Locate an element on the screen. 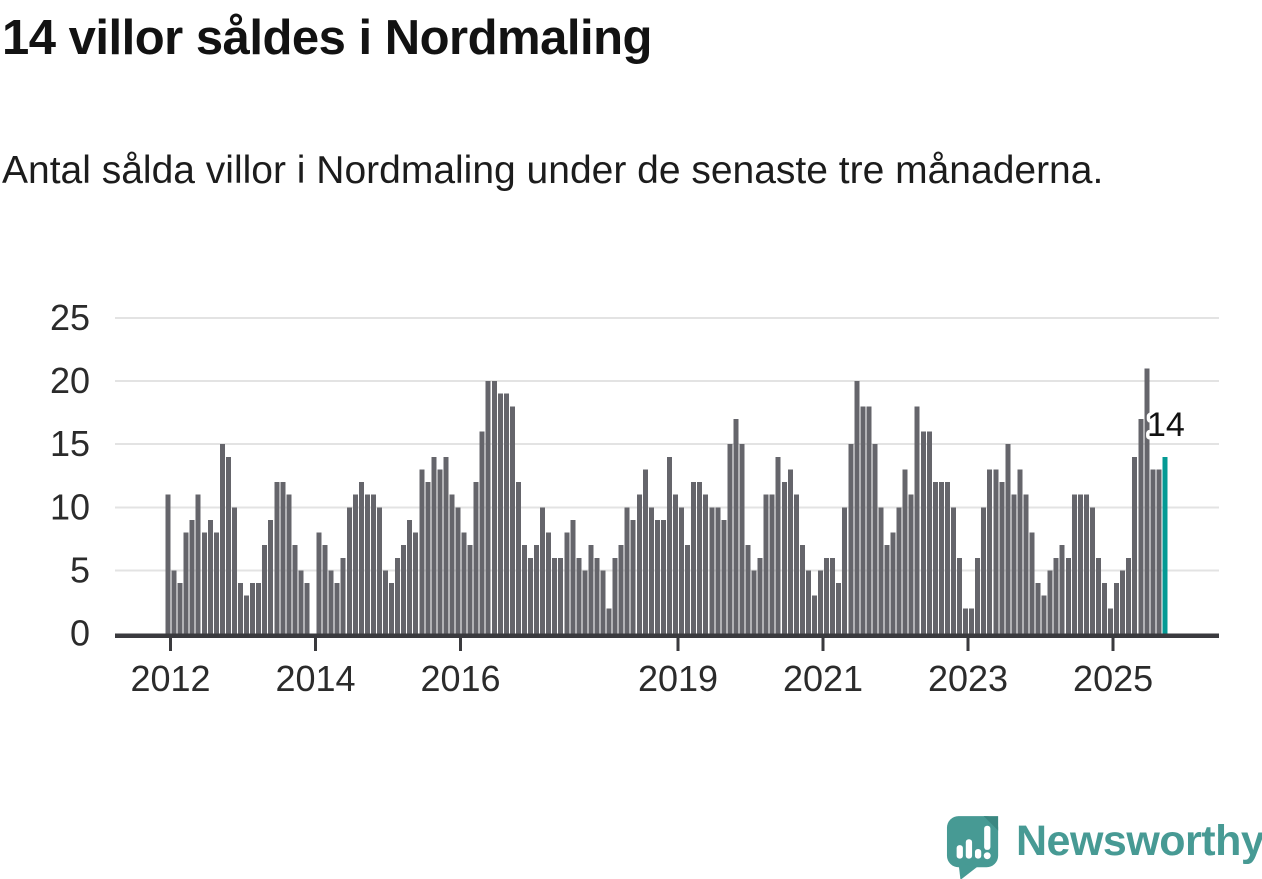  y-tick-label: 20 is located at coordinates (70, 380).